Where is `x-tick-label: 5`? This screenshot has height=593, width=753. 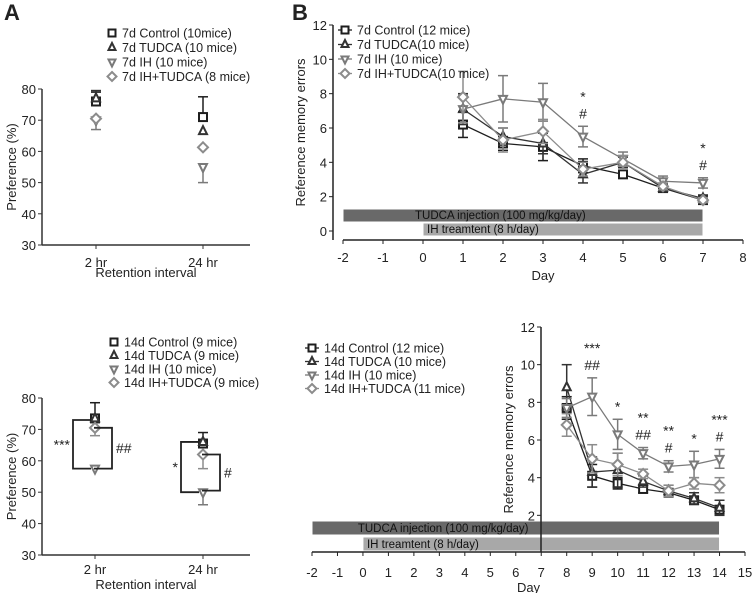
x-tick-label: 5 is located at coordinates (490, 572).